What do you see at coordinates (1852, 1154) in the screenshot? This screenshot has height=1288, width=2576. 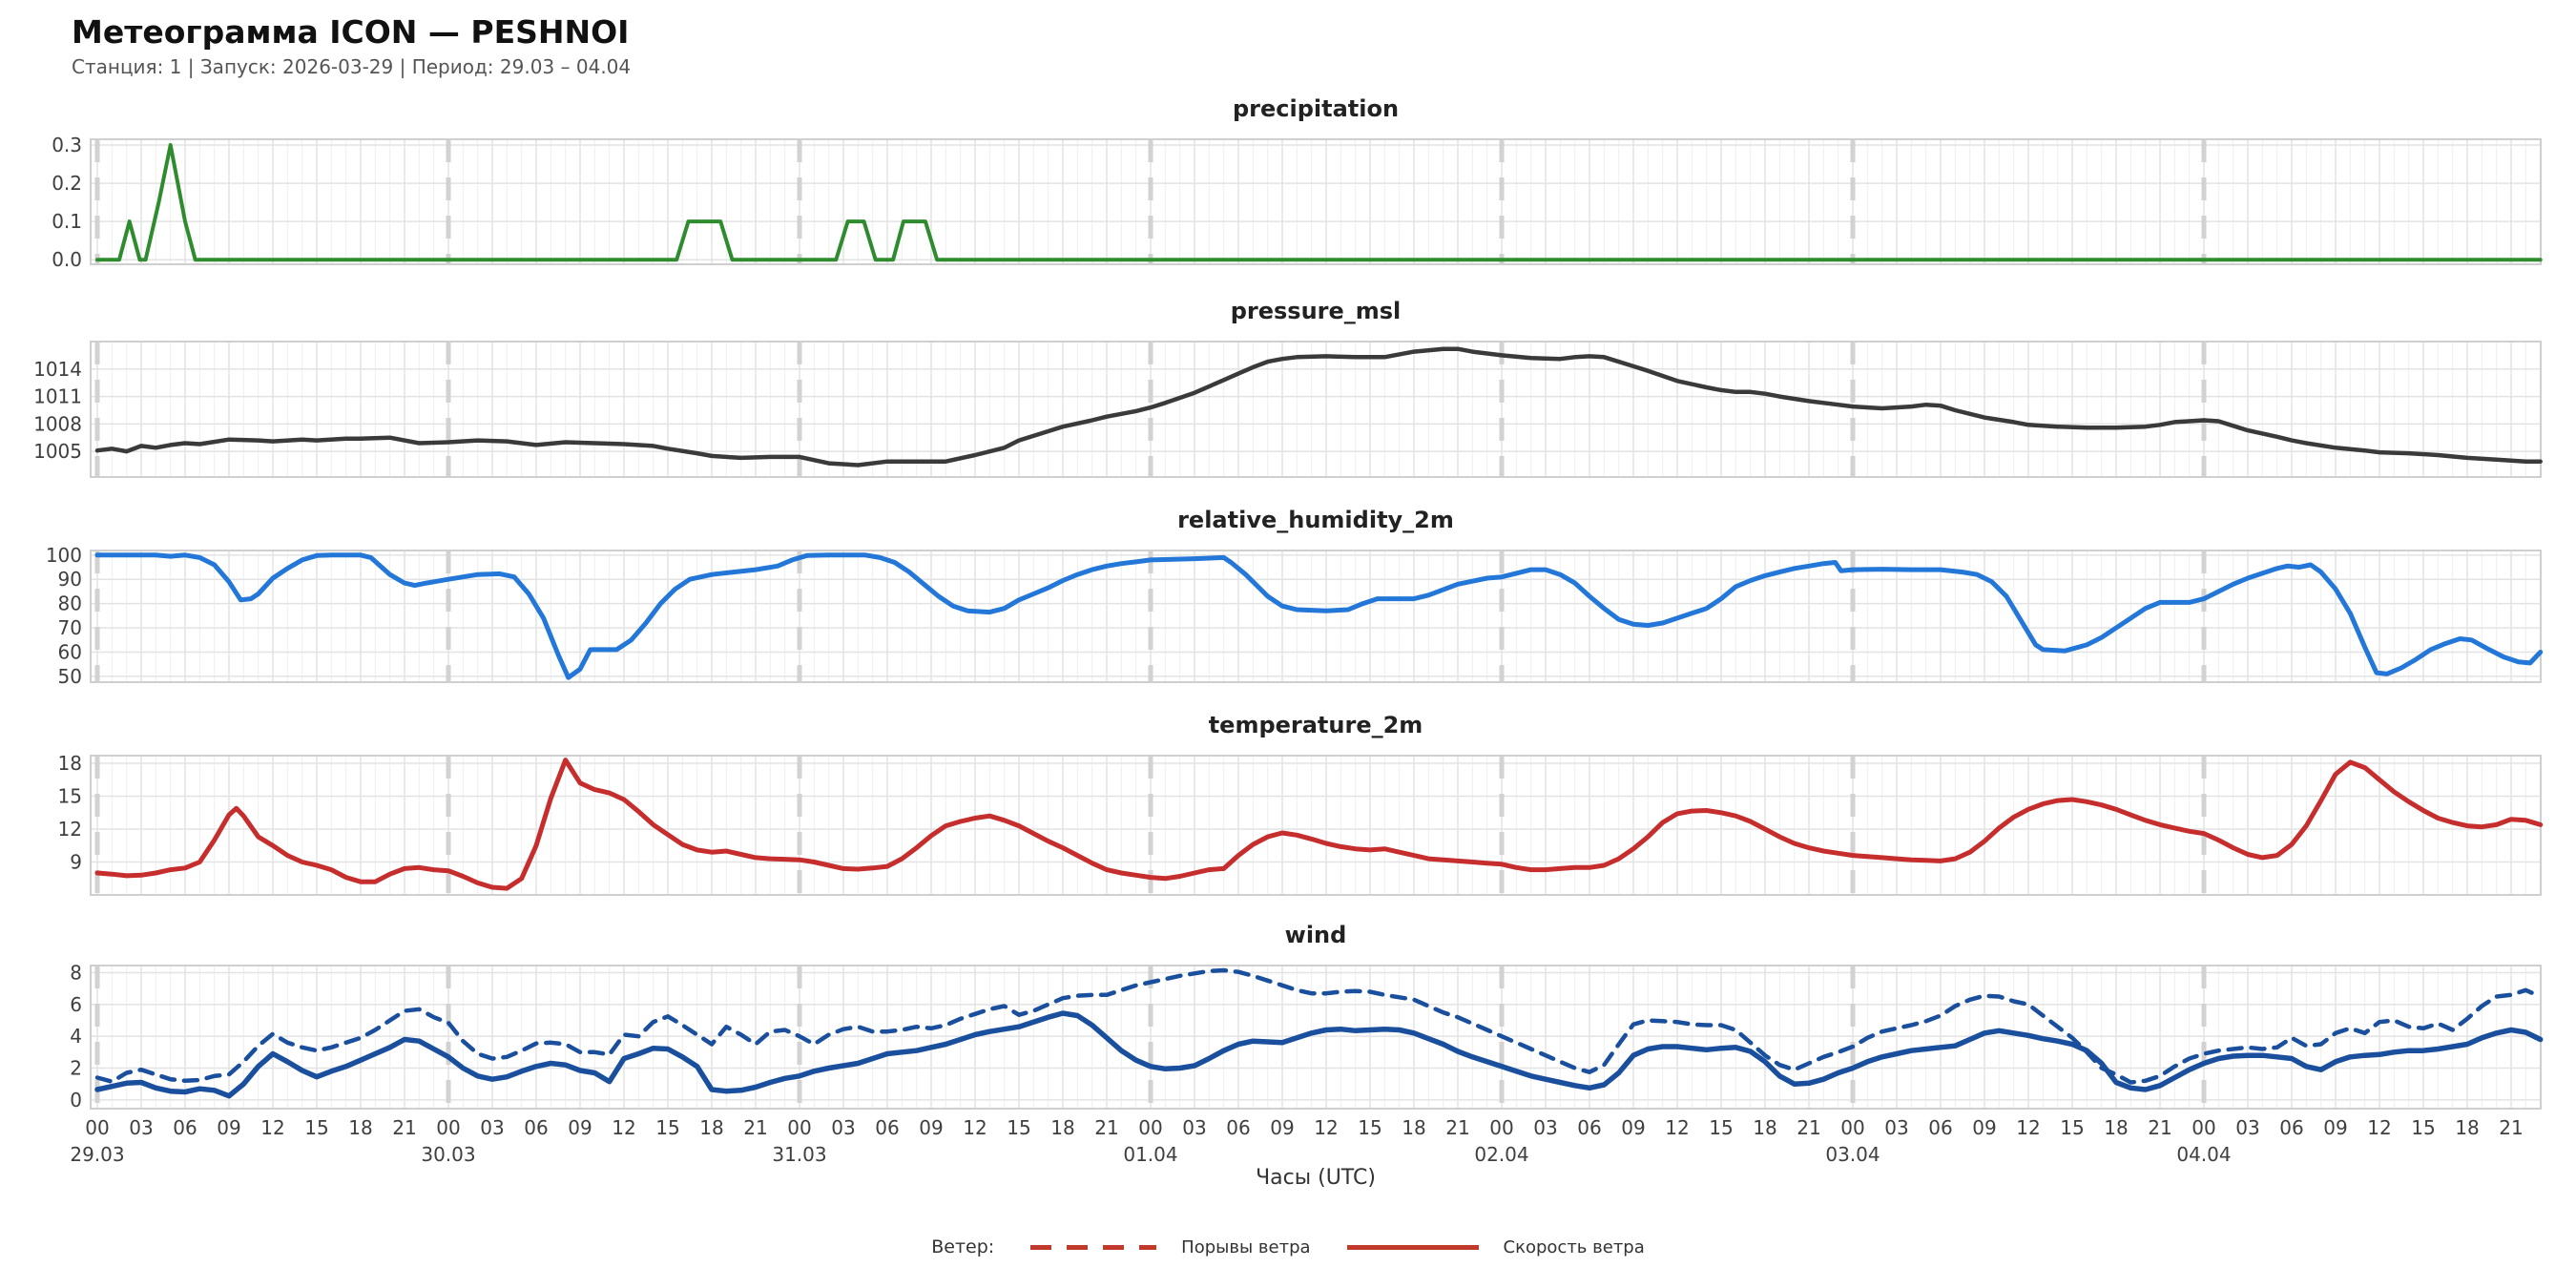 I see `x-date-label: 03.04` at bounding box center [1852, 1154].